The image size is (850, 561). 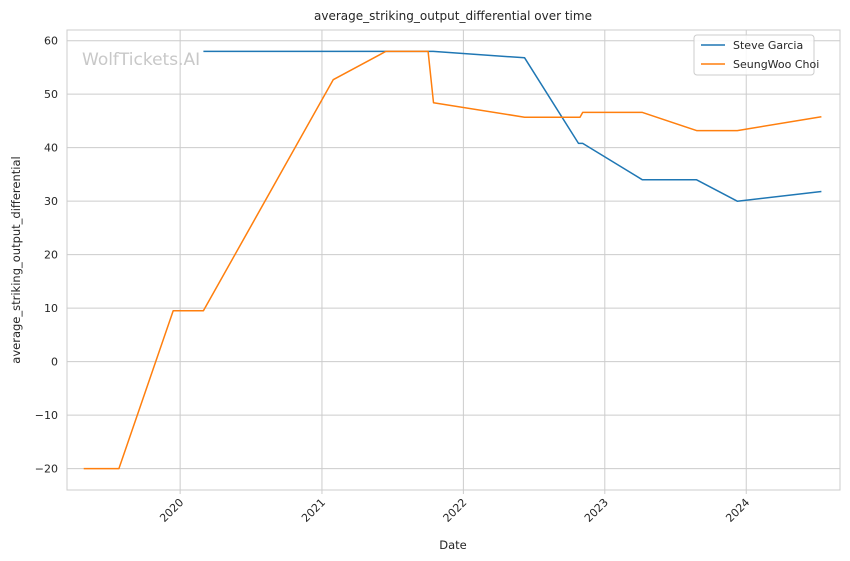 What do you see at coordinates (768, 45) in the screenshot?
I see `legend-label: Steve Garcia` at bounding box center [768, 45].